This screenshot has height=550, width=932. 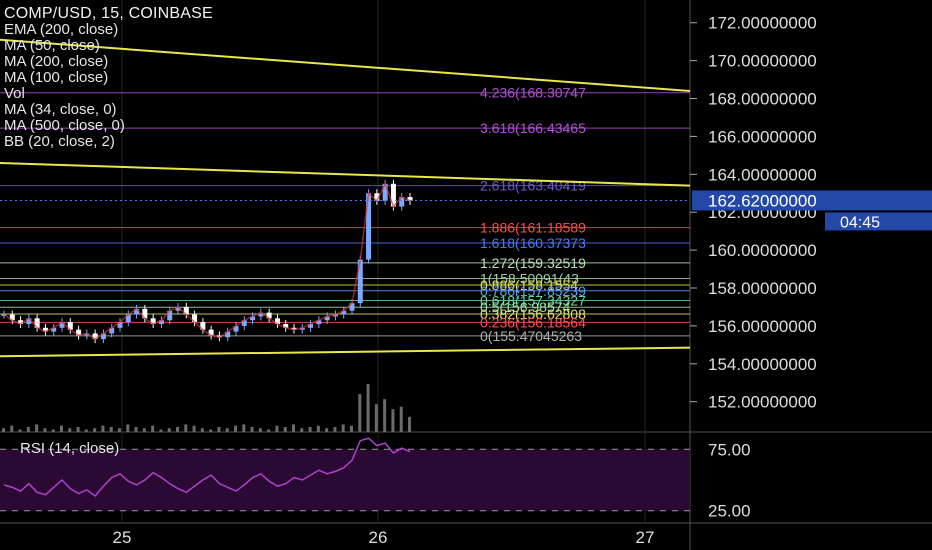 I want to click on countdown-tag, so click(x=878, y=221).